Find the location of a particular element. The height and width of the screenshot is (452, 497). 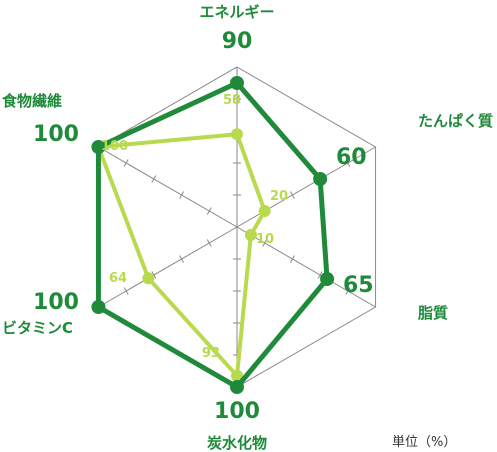

axis-label: エネルギー is located at coordinates (236, 12).